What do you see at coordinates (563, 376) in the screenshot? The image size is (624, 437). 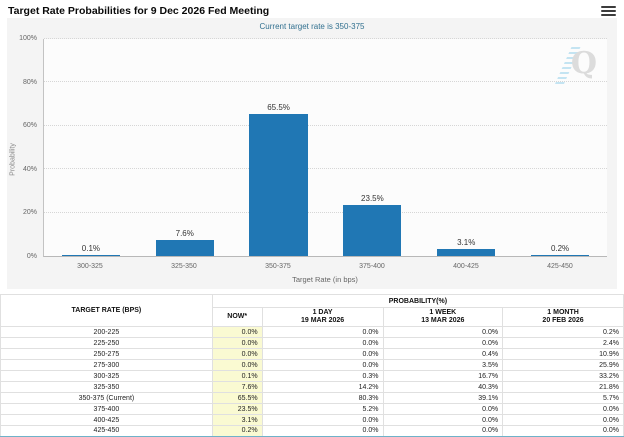 I see `probability-1-month-cell: 33.2%` at bounding box center [563, 376].